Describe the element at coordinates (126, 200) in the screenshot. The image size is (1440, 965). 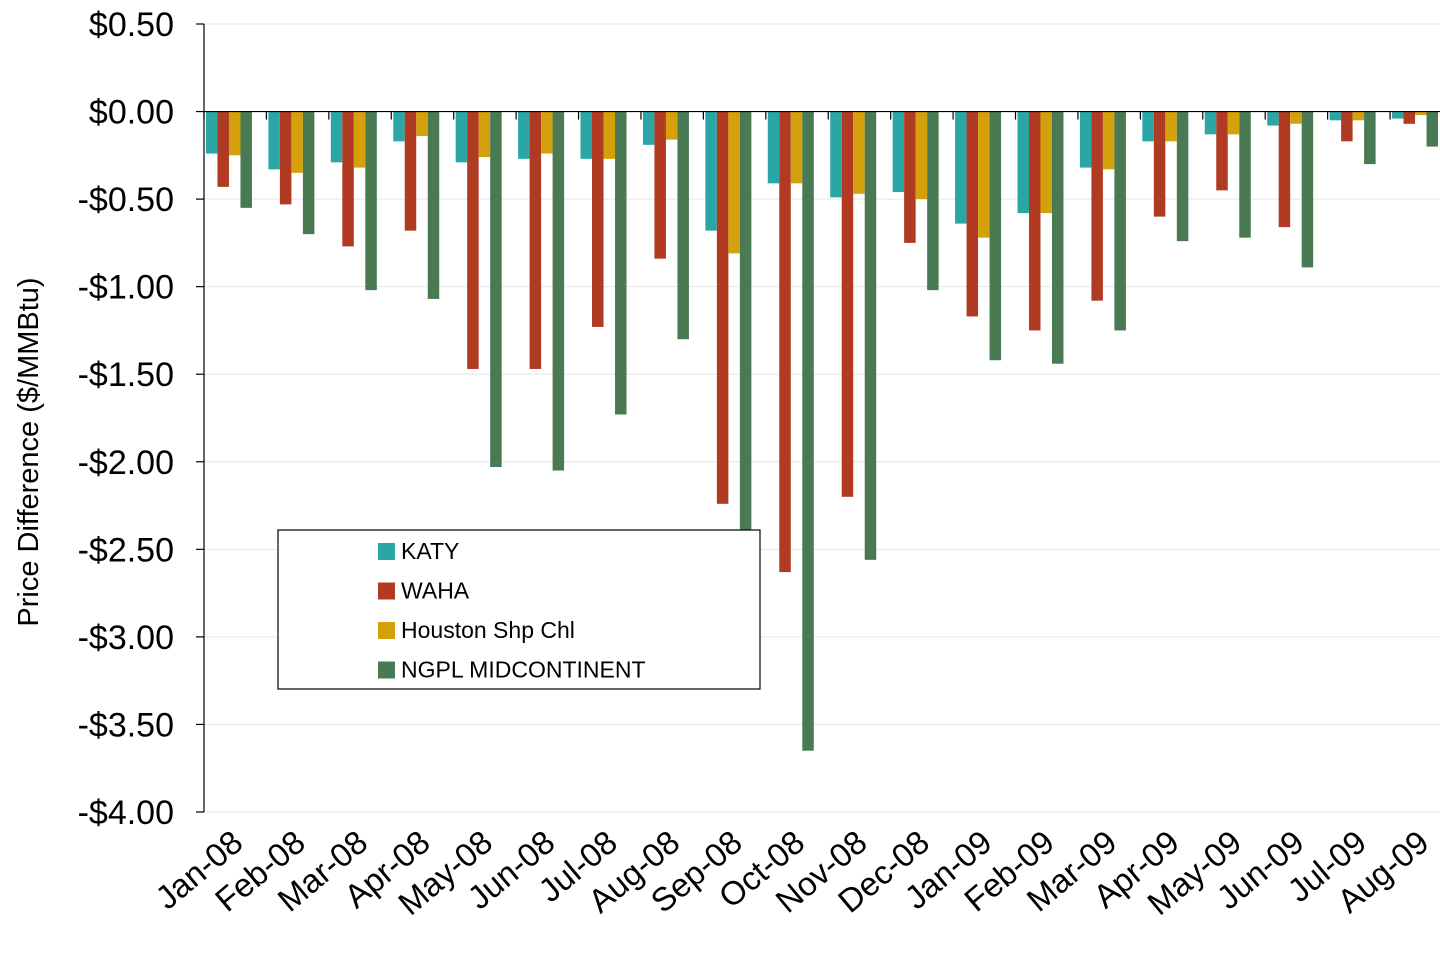
I see `y-tick-label: -$0.50` at that location.